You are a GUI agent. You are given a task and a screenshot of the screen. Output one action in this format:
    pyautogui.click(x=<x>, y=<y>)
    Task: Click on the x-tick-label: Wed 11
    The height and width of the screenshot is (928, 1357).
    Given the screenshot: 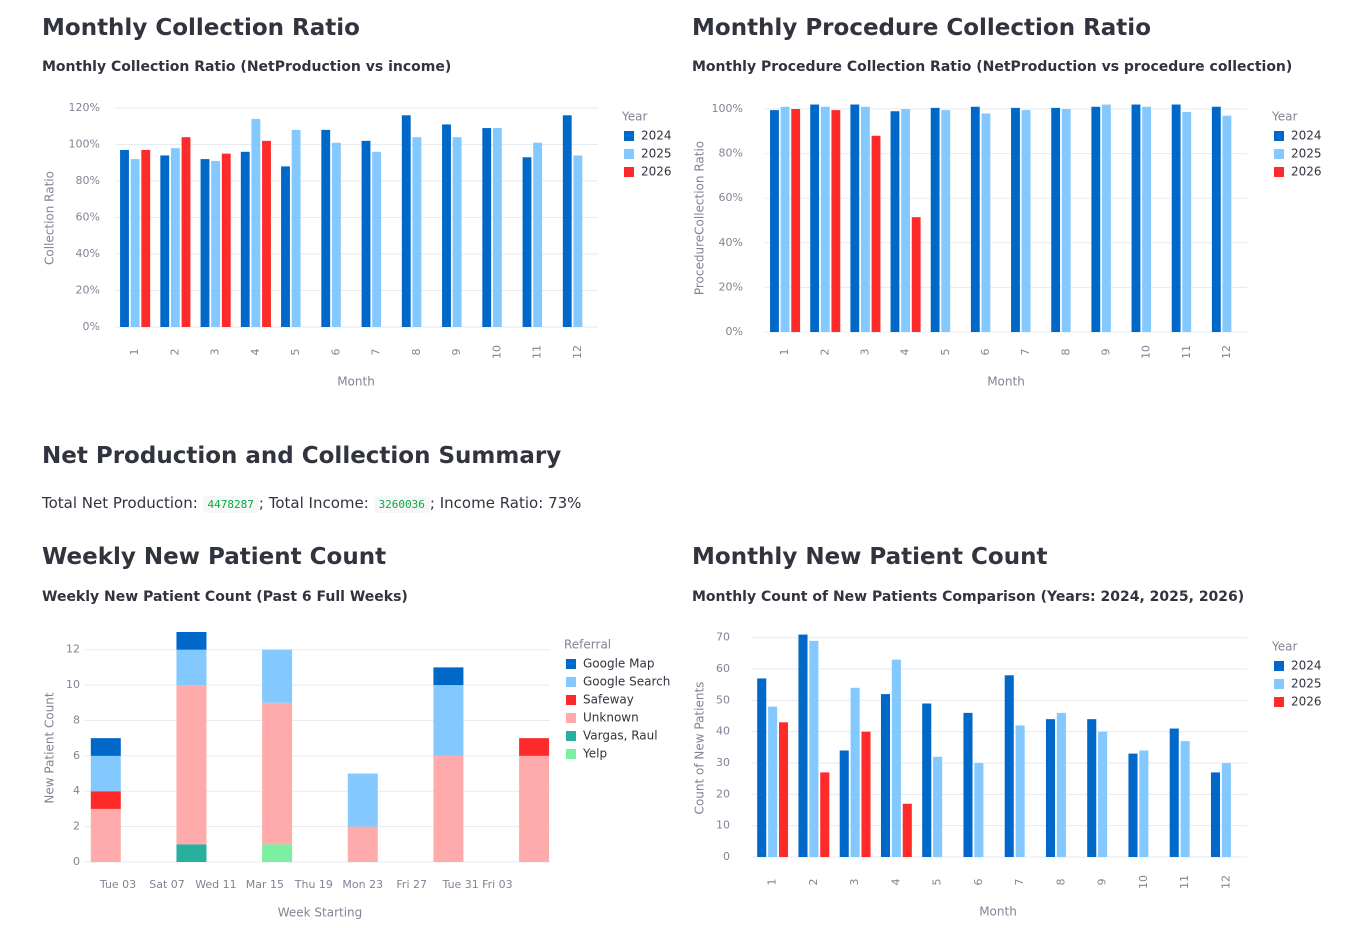 What is the action you would take?
    pyautogui.click(x=215, y=884)
    